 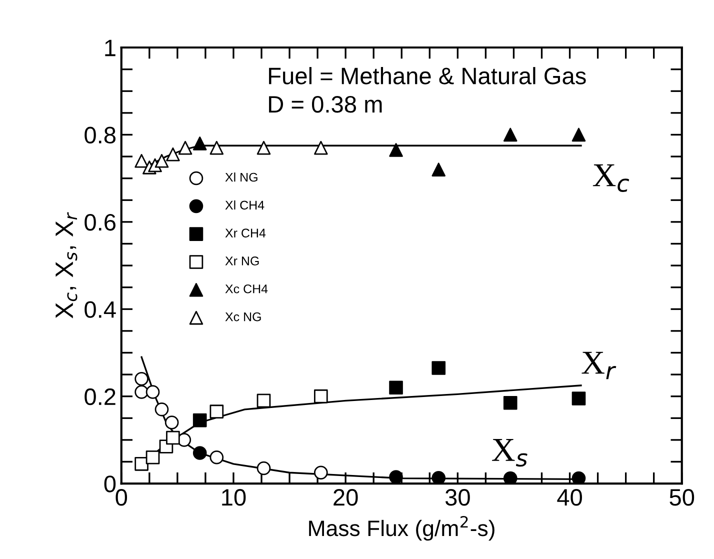 I want to click on y-tick-label: 0.4, so click(x=100, y=309).